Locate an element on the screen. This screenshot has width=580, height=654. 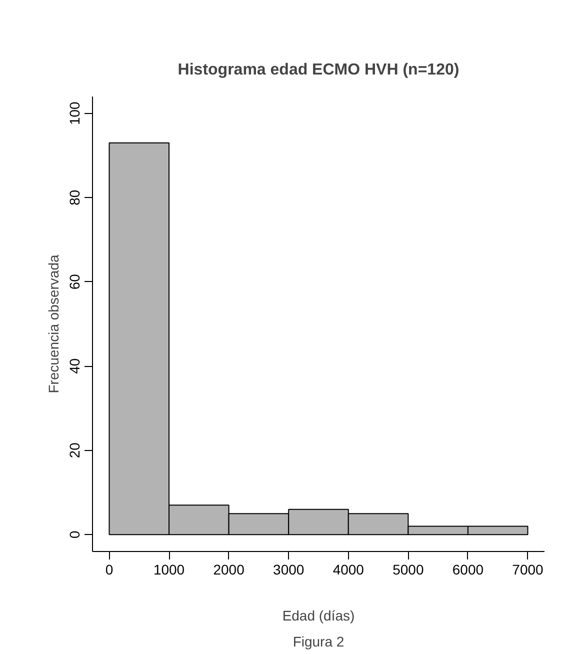
x-tick-label: 4000 is located at coordinates (348, 570).